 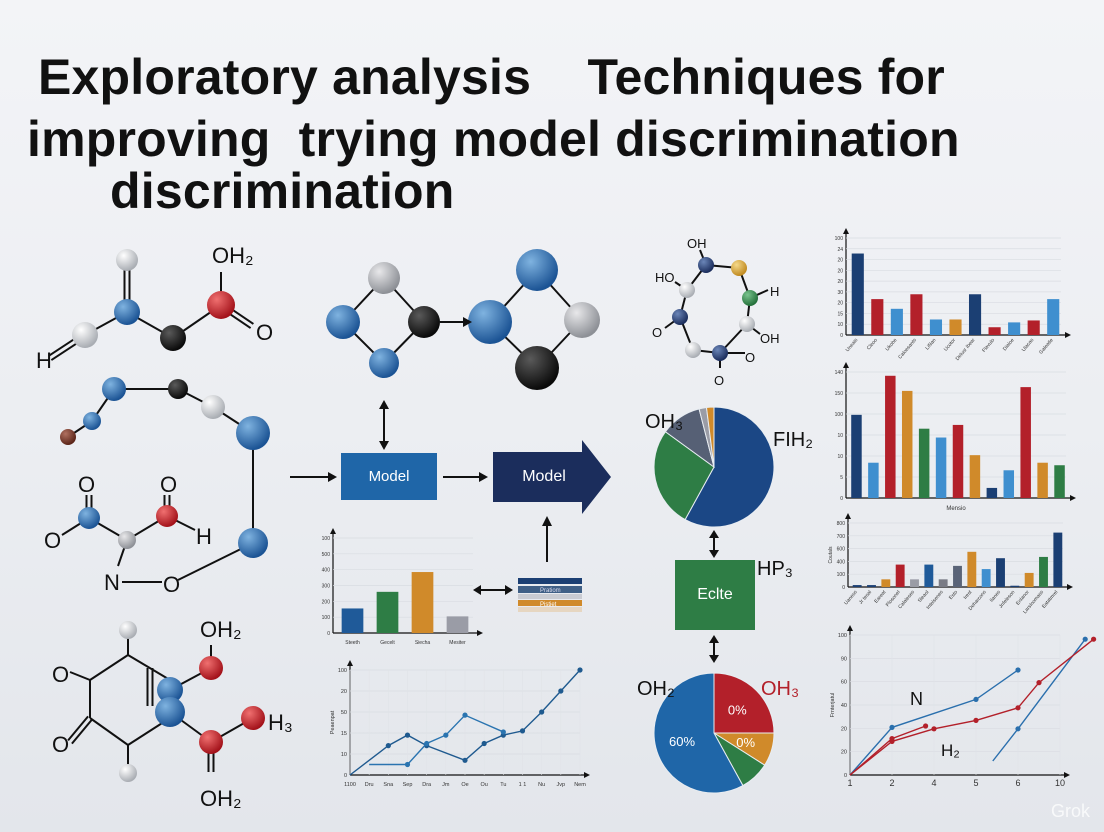 What do you see at coordinates (446, 785) in the screenshot?
I see `x-tick-label: Jm` at bounding box center [446, 785].